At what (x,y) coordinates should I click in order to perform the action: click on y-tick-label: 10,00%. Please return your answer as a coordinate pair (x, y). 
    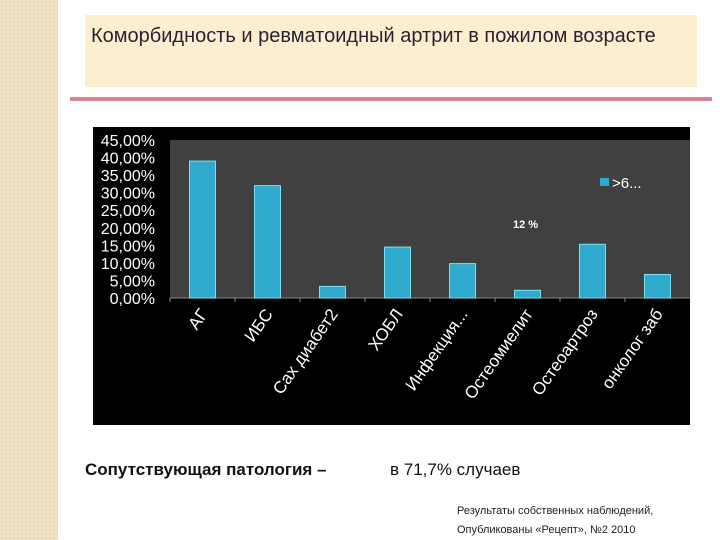
    Looking at the image, I should click on (128, 264).